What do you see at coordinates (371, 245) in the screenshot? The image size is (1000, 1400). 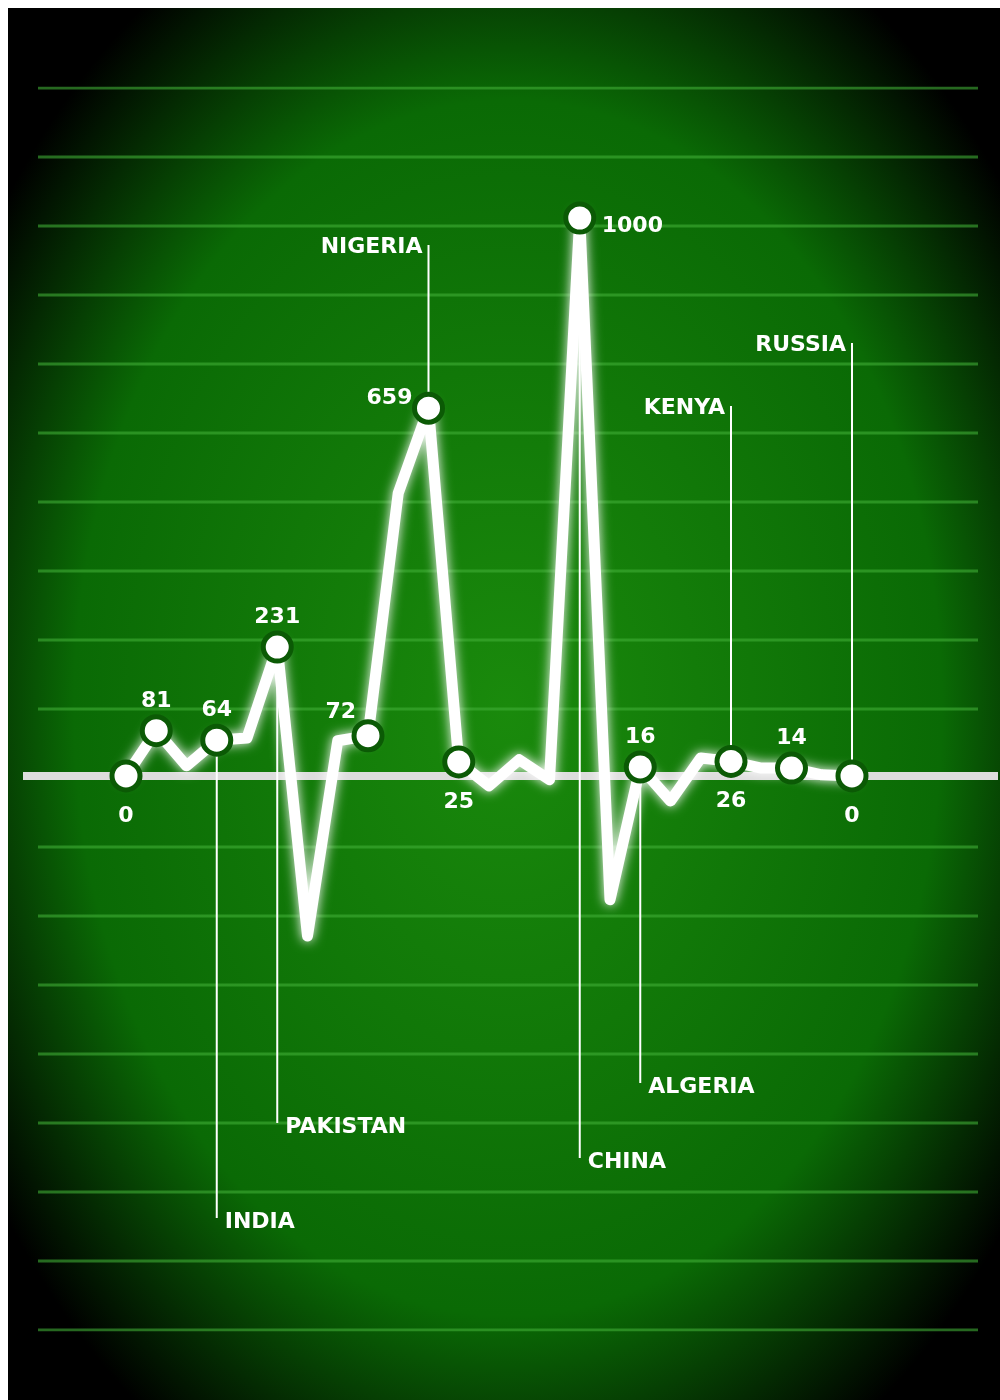 I see `annotation: NIGERIA` at bounding box center [371, 245].